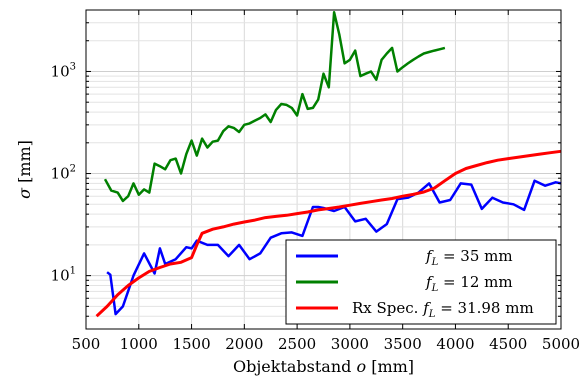 The image size is (580, 382). Describe the element at coordinates (323, 366) in the screenshot. I see `x-axis-title: Objektabstand o [mm]` at that location.